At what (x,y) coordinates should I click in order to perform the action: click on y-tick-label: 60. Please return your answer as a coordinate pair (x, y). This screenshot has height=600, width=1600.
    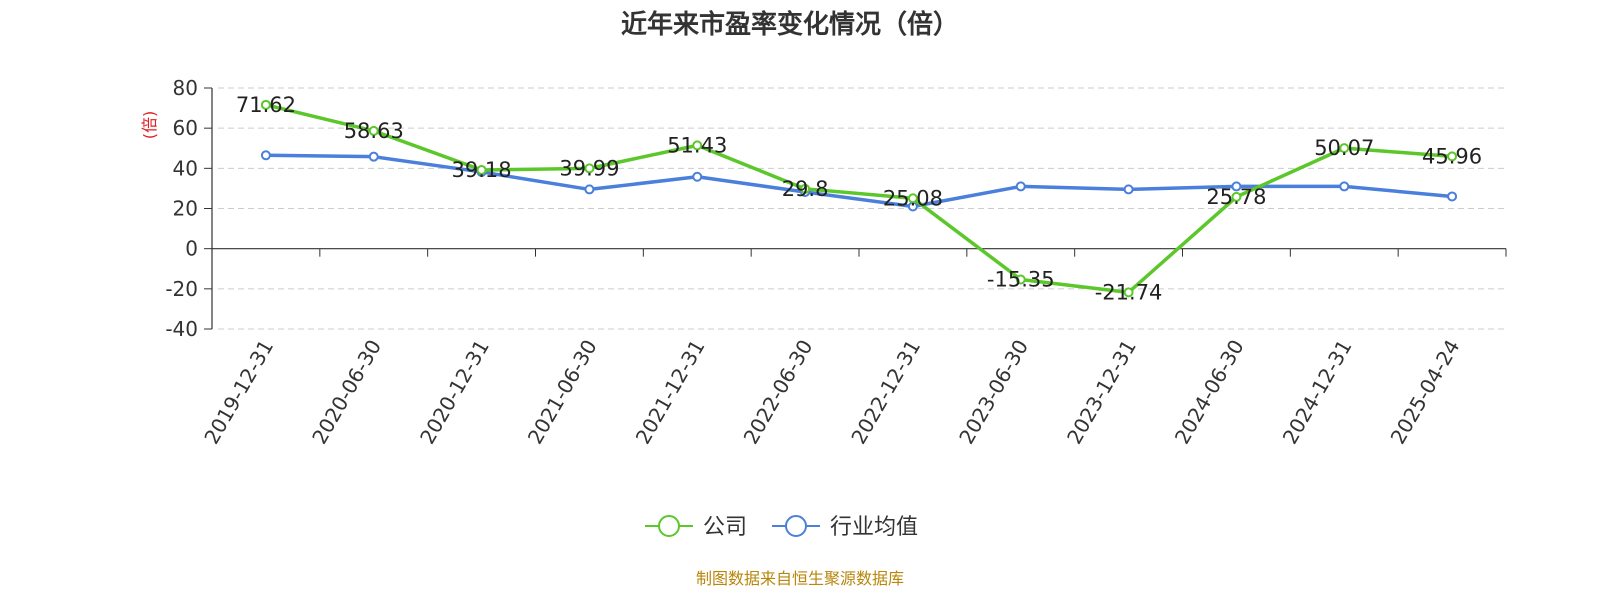
    Looking at the image, I should click on (185, 128).